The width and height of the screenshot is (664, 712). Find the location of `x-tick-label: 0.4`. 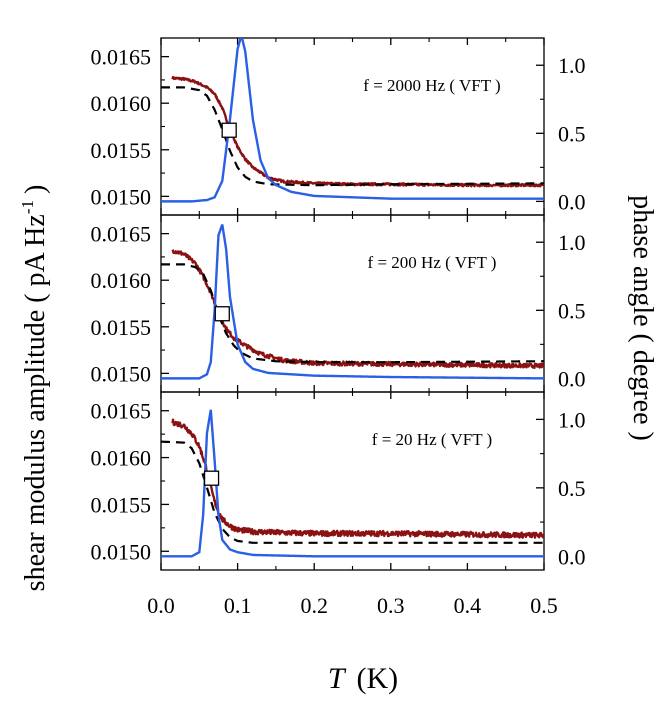

x-tick-label: 0.4 is located at coordinates (468, 605).